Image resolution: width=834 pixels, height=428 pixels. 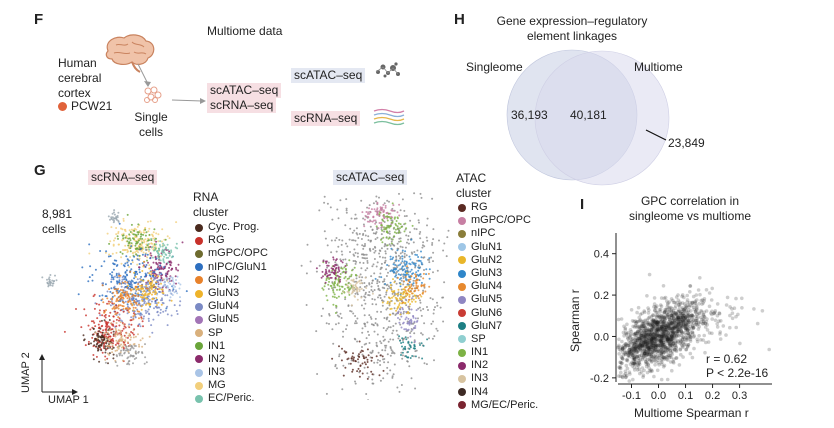 What do you see at coordinates (462, 392) in the screenshot?
I see `atac-legend-swatch` at bounding box center [462, 392].